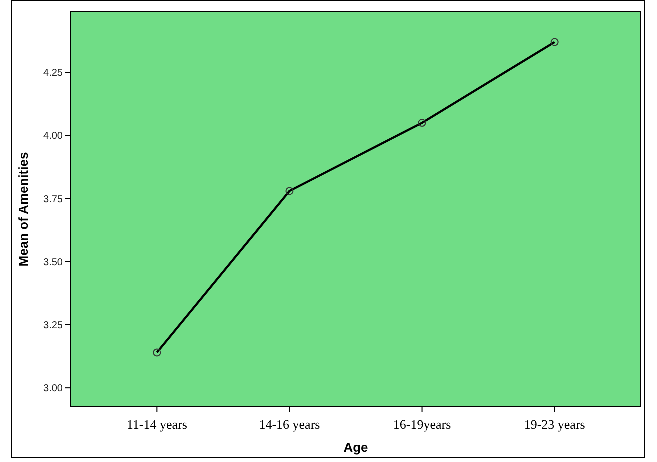 Image resolution: width=657 pixels, height=462 pixels. I want to click on y-tick-label: 4.25, so click(54, 74).